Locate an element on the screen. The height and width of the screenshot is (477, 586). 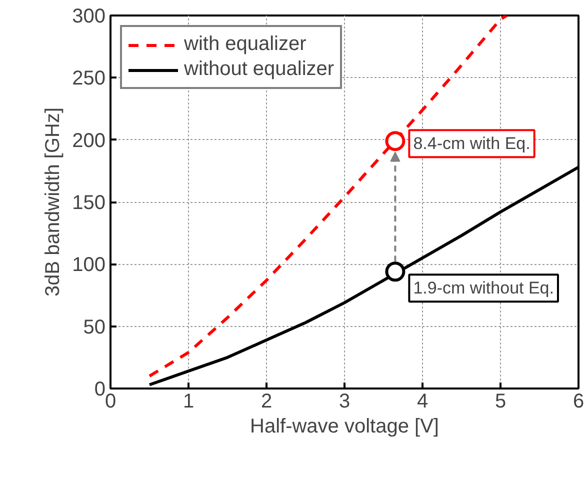
y-axis-title: 3dB bandwidth [GHz] is located at coordinates (53, 201).